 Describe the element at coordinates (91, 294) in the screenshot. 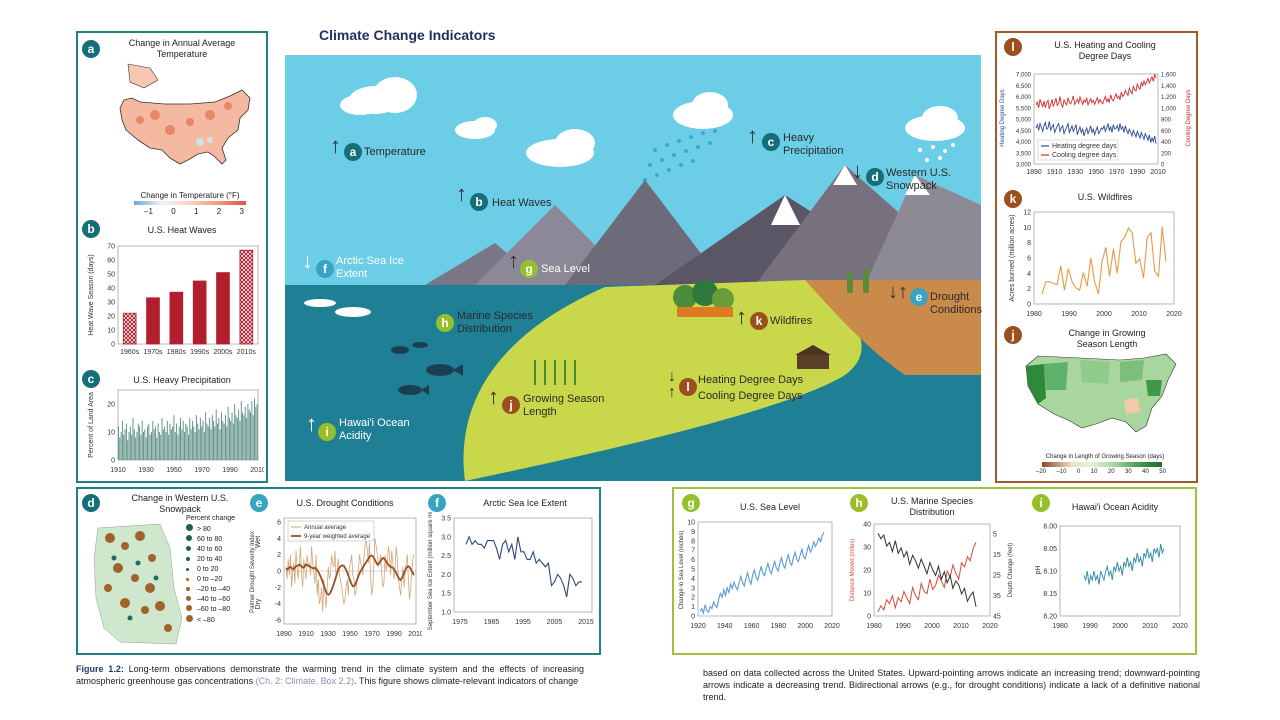

I see `y-axis-label: Heat Wave Season (days)` at that location.